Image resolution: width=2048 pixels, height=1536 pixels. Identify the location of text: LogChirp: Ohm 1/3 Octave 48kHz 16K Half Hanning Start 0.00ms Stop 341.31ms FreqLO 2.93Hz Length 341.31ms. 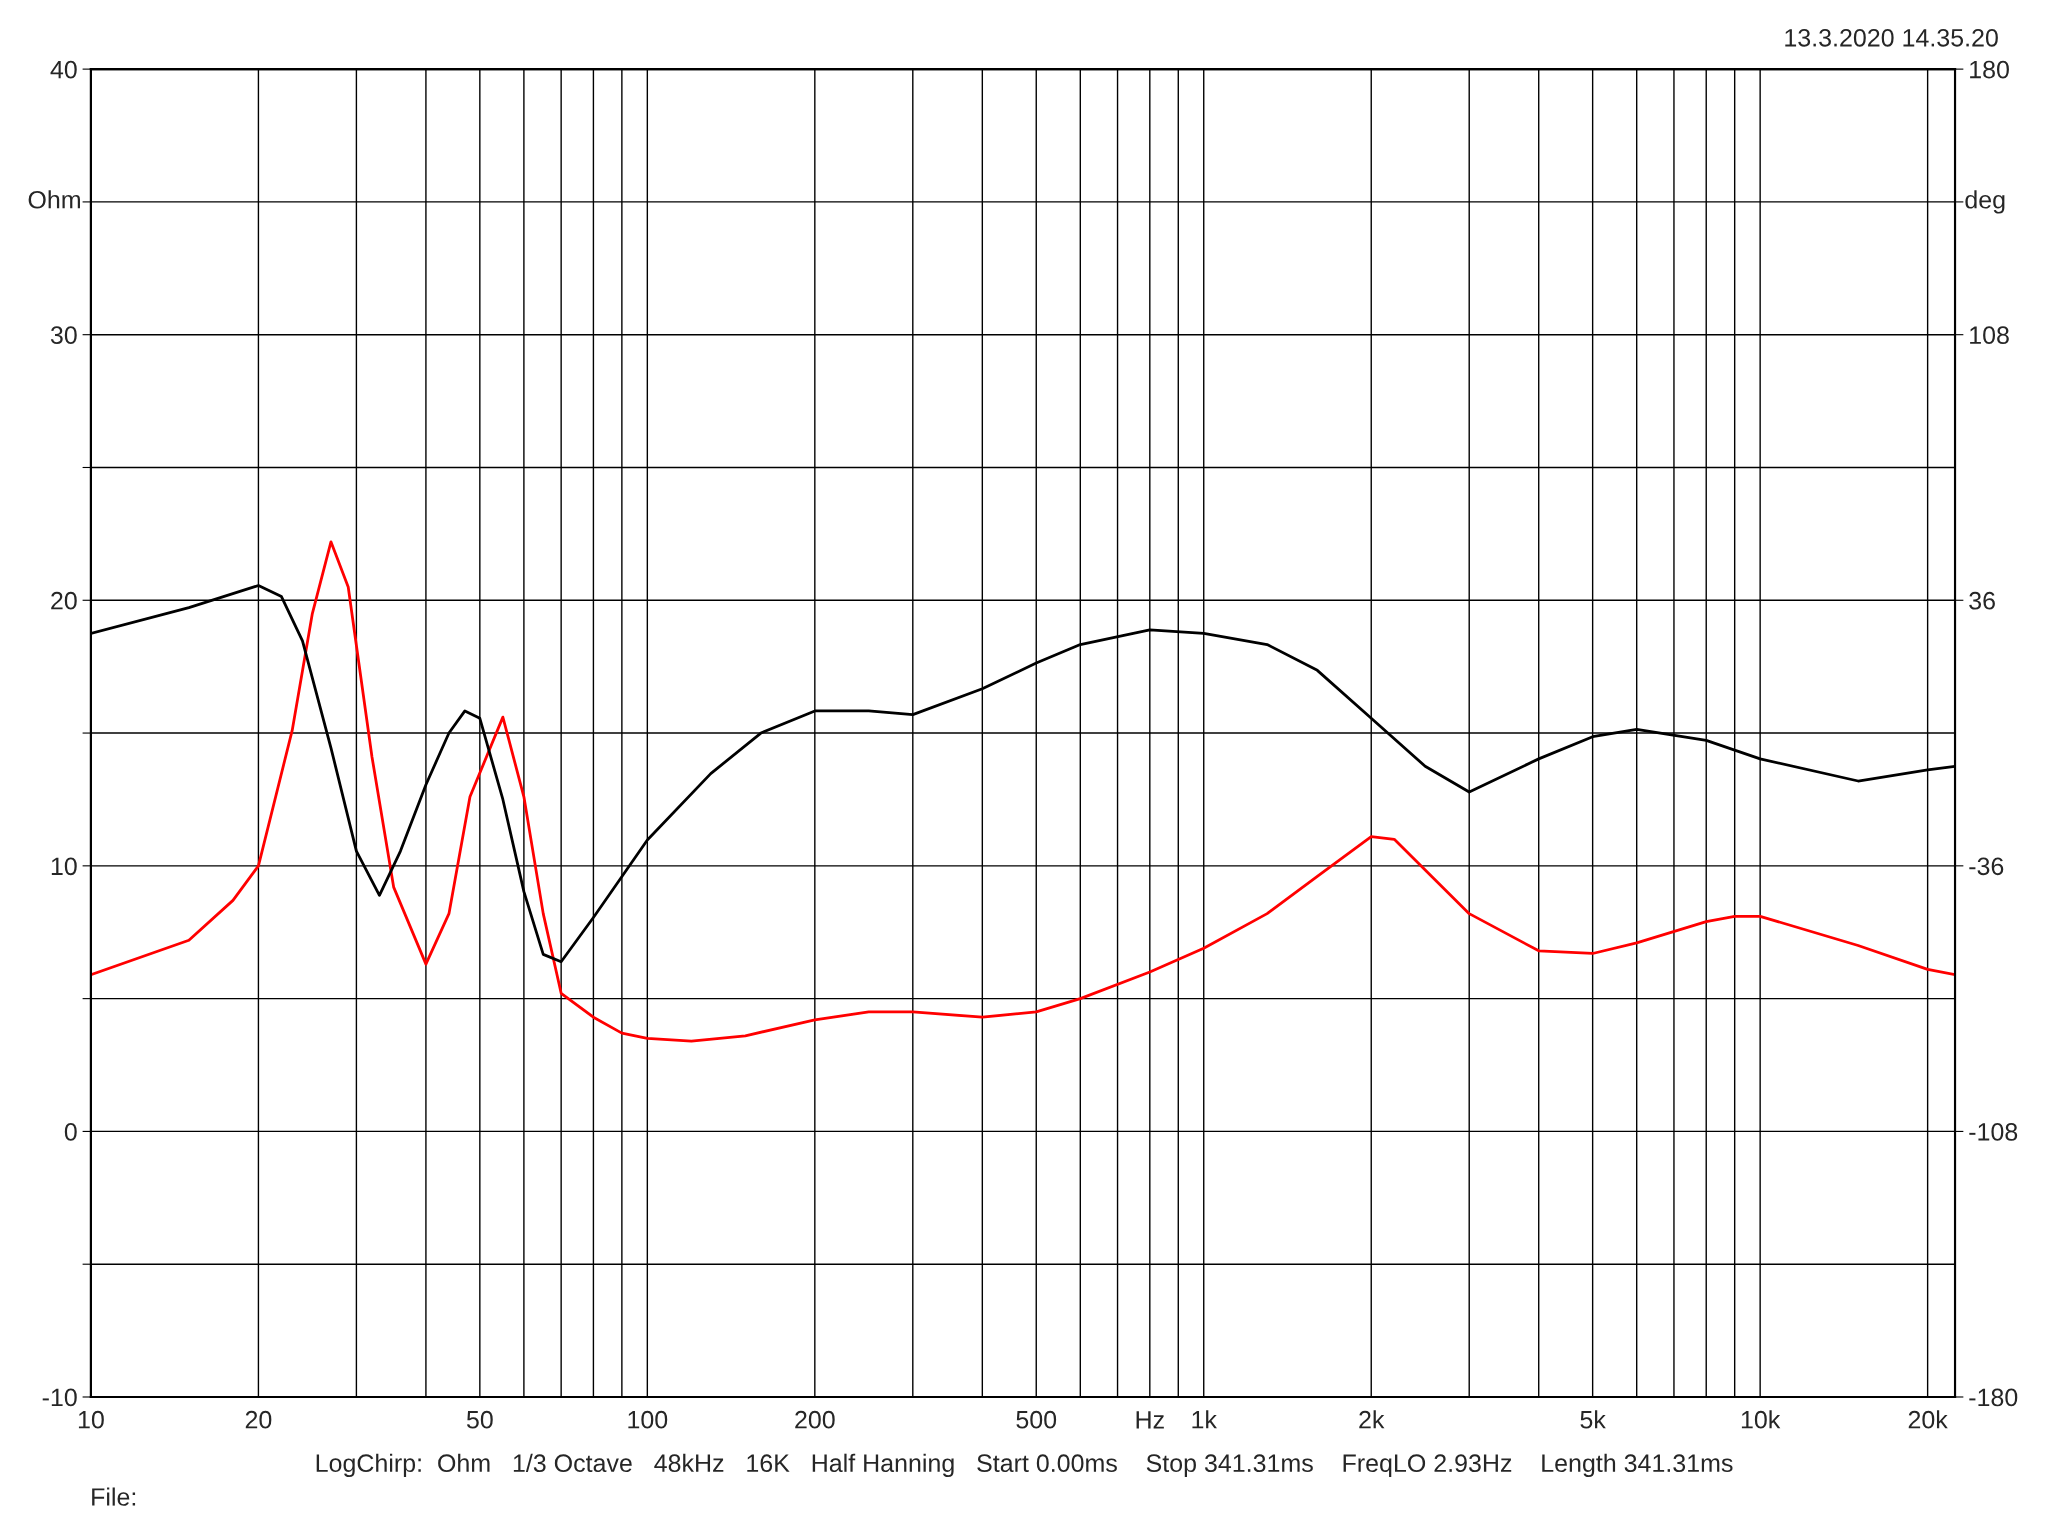
(1024, 1465).